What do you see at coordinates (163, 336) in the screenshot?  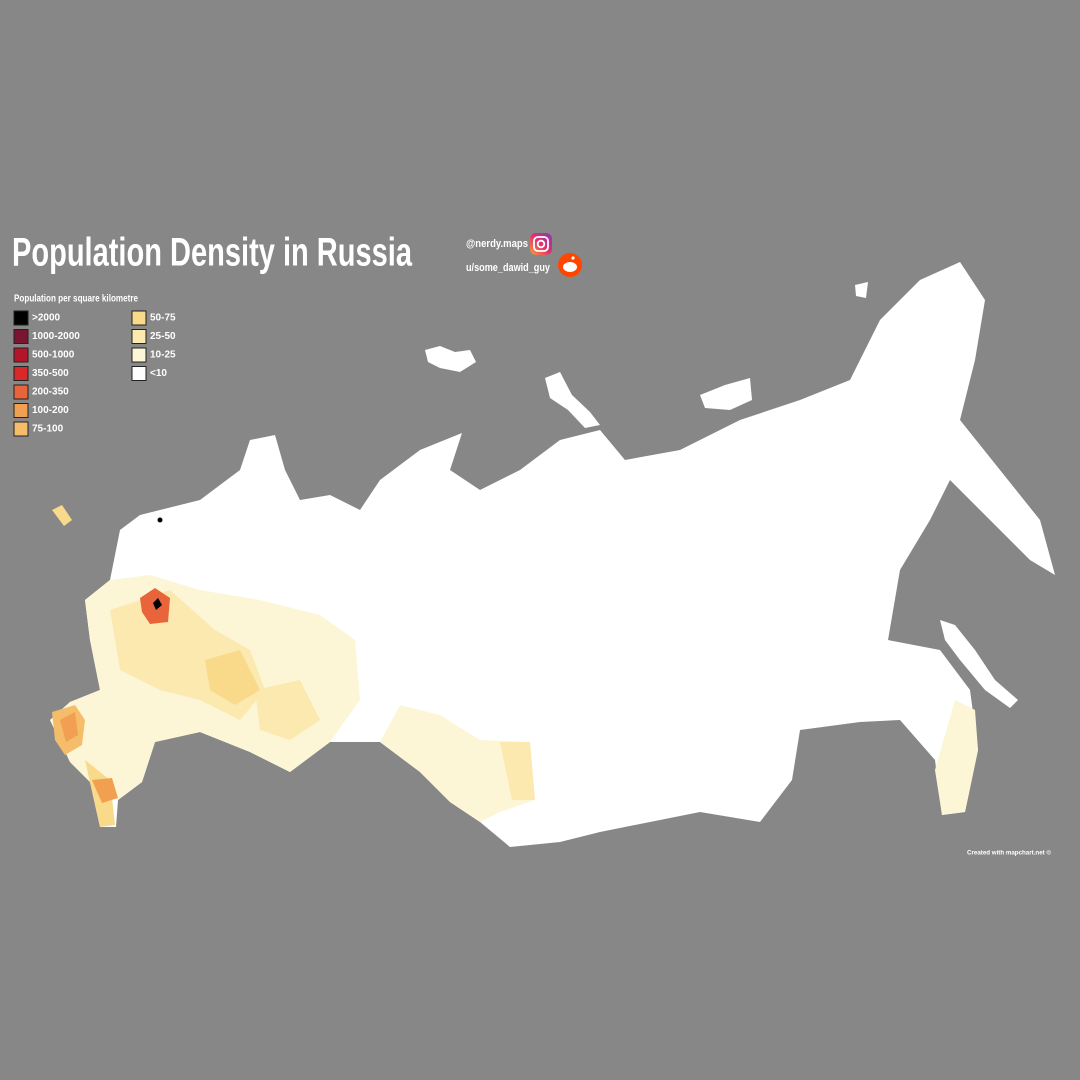 I see `legend-label: 25-50` at bounding box center [163, 336].